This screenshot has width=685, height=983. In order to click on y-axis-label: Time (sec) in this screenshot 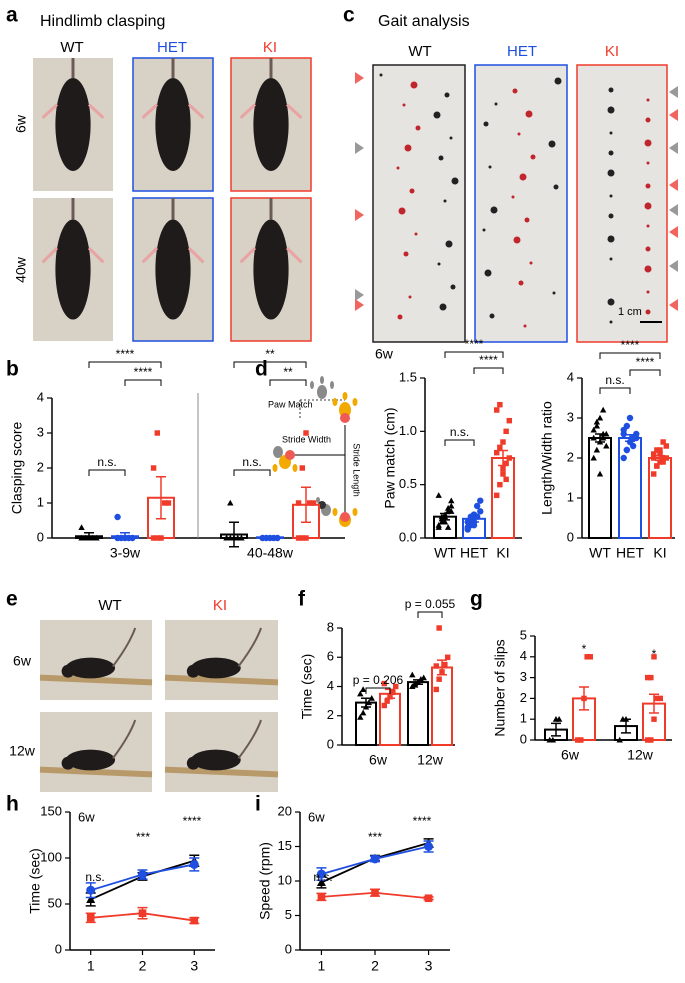, I will do `click(35, 881)`.